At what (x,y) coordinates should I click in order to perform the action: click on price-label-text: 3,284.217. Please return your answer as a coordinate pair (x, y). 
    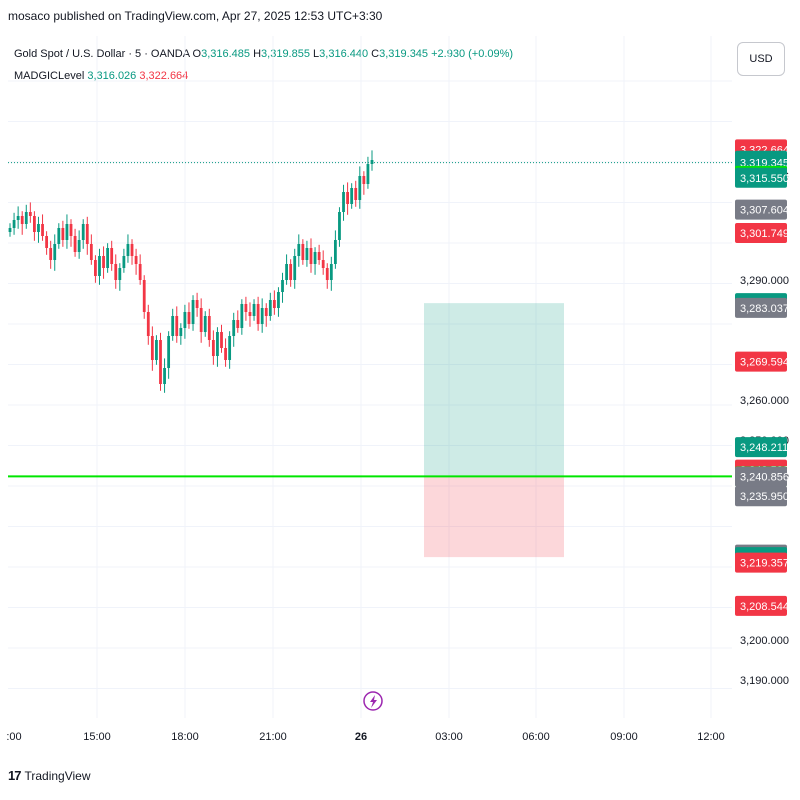
    Looking at the image, I should click on (764, 304).